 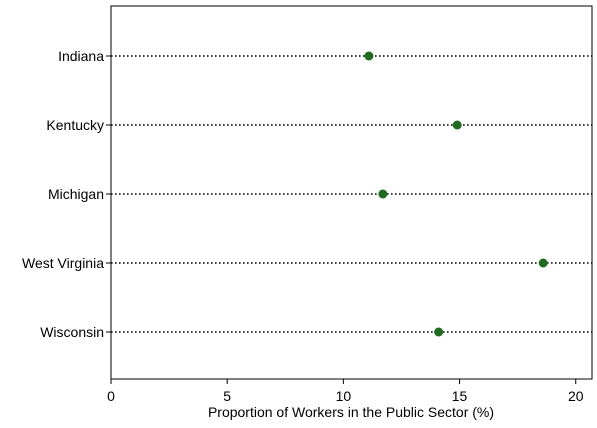 What do you see at coordinates (227, 396) in the screenshot?
I see `x-tick-label: 5` at bounding box center [227, 396].